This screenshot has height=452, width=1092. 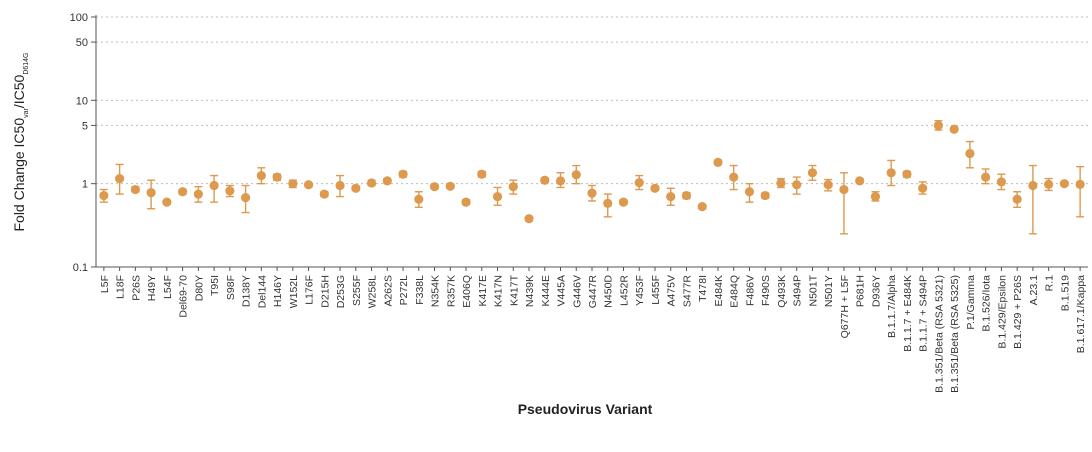 I want to click on x-tick-label: Y453F, so click(x=640, y=290).